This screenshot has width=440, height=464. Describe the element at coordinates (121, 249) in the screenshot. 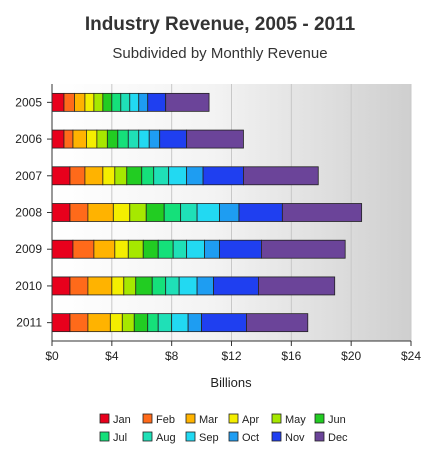

I see `bar-2009-apr` at that location.